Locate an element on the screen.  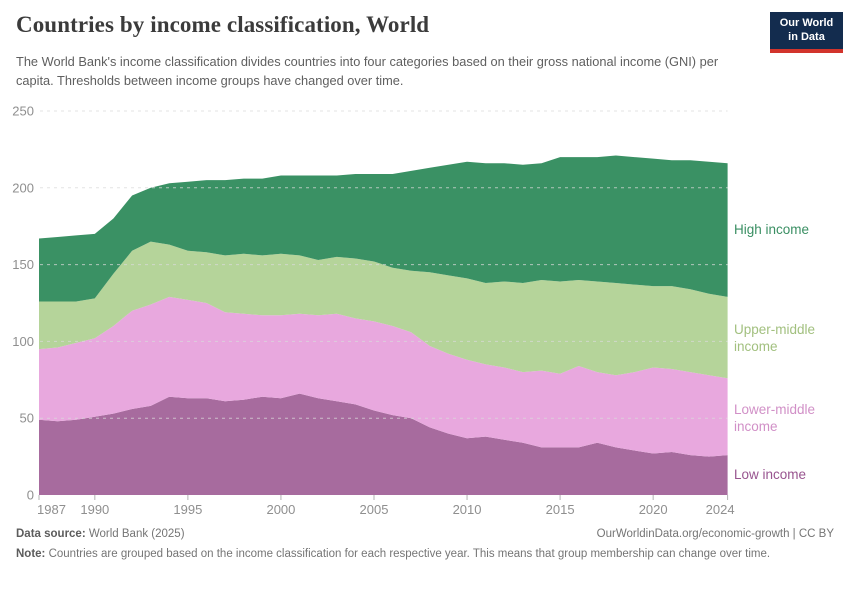
data-source: Data source: World Bank (2025) is located at coordinates (100, 534).